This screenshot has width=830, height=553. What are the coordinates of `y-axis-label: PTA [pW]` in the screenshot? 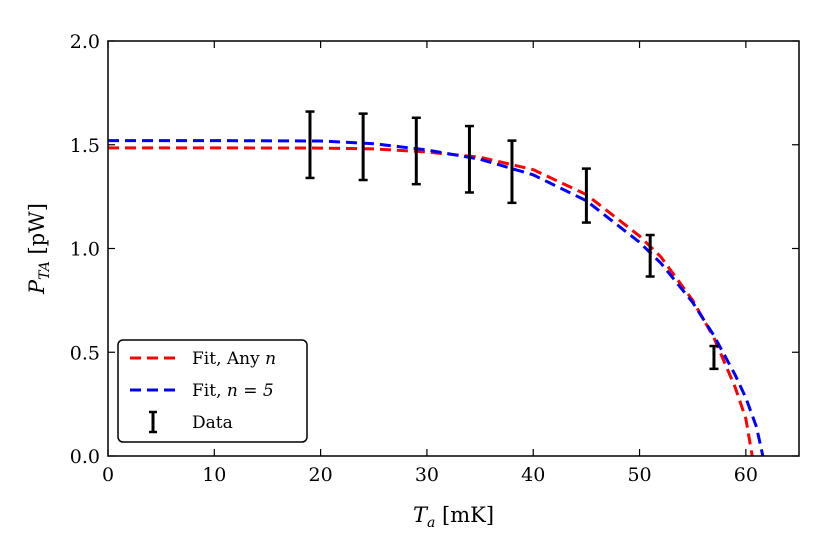 It's located at (39, 249).